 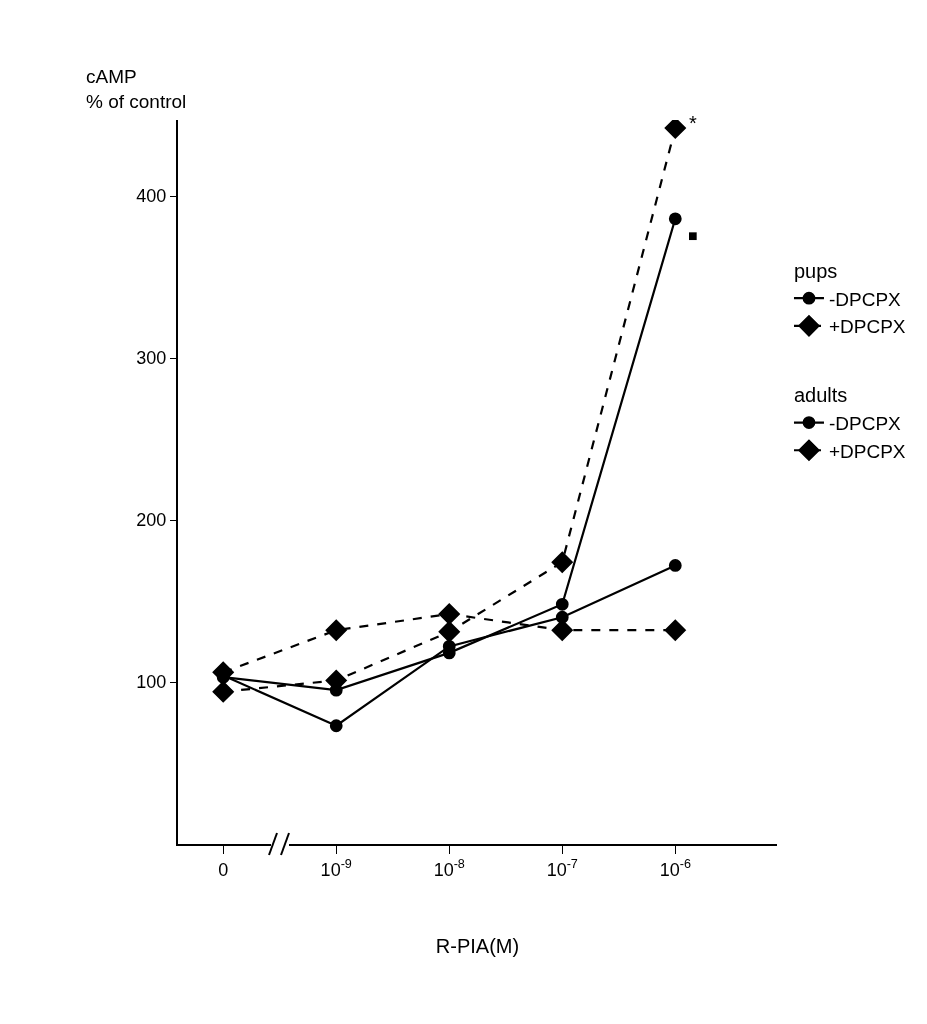 What do you see at coordinates (449, 868) in the screenshot?
I see `x-tick-label: 10$^{-8}$` at bounding box center [449, 868].